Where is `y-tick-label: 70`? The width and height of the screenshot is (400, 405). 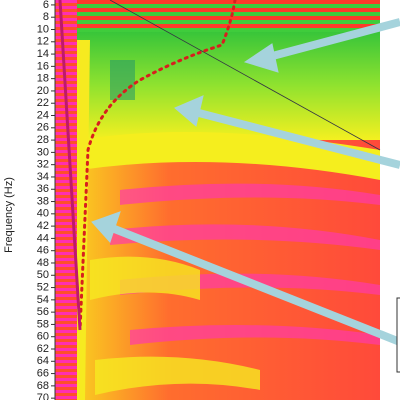 y-tick-label: 70 is located at coordinates (43, 396).